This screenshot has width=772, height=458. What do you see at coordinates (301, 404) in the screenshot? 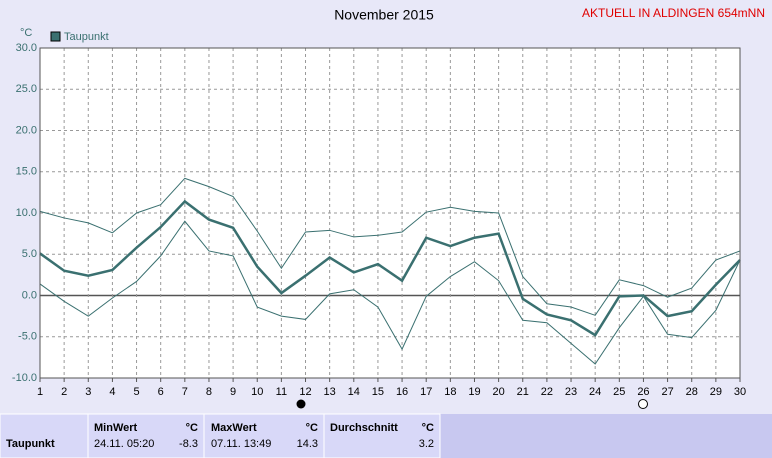
I see `full-moon-icon` at bounding box center [301, 404].